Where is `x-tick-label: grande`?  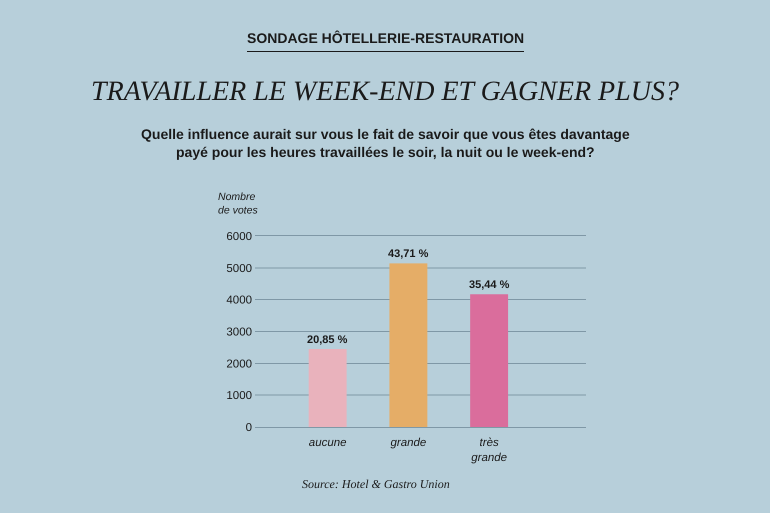
x-tick-label: grande is located at coordinates (408, 442).